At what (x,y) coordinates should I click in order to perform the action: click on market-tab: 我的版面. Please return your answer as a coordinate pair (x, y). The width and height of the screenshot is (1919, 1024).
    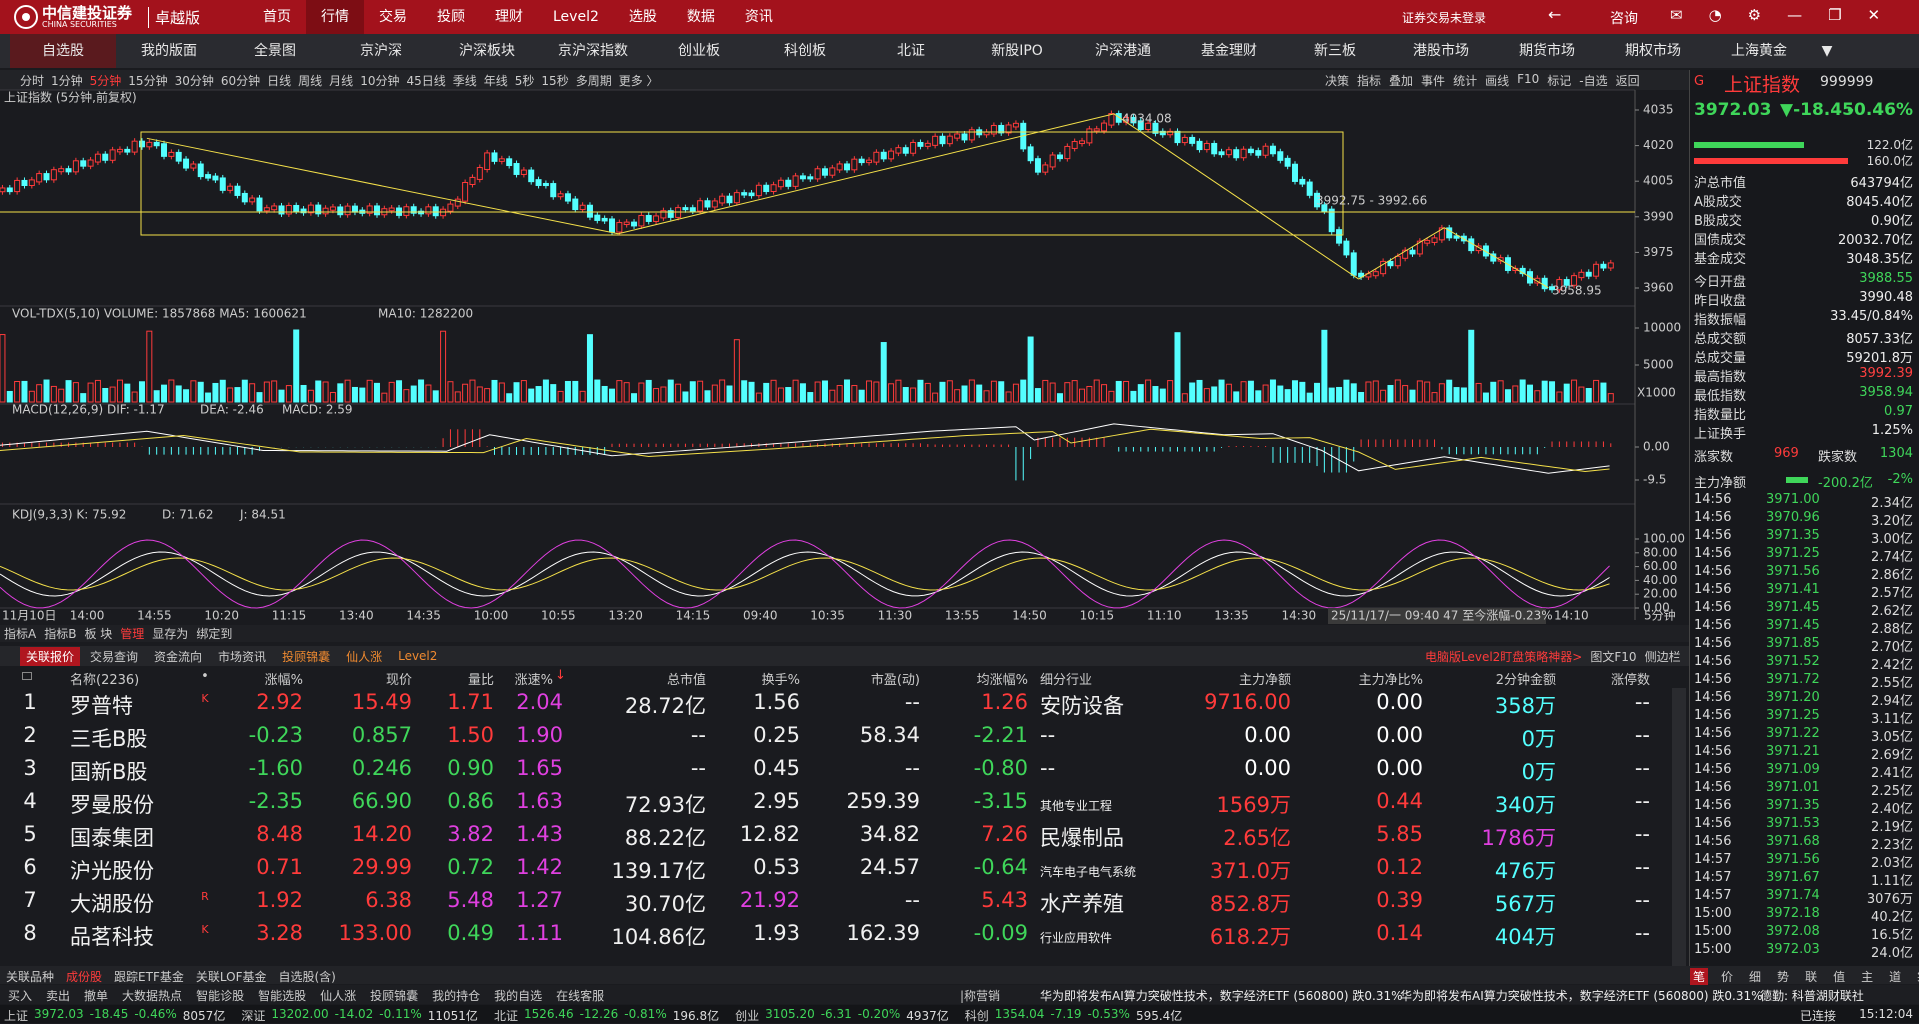
    Looking at the image, I should click on (169, 51).